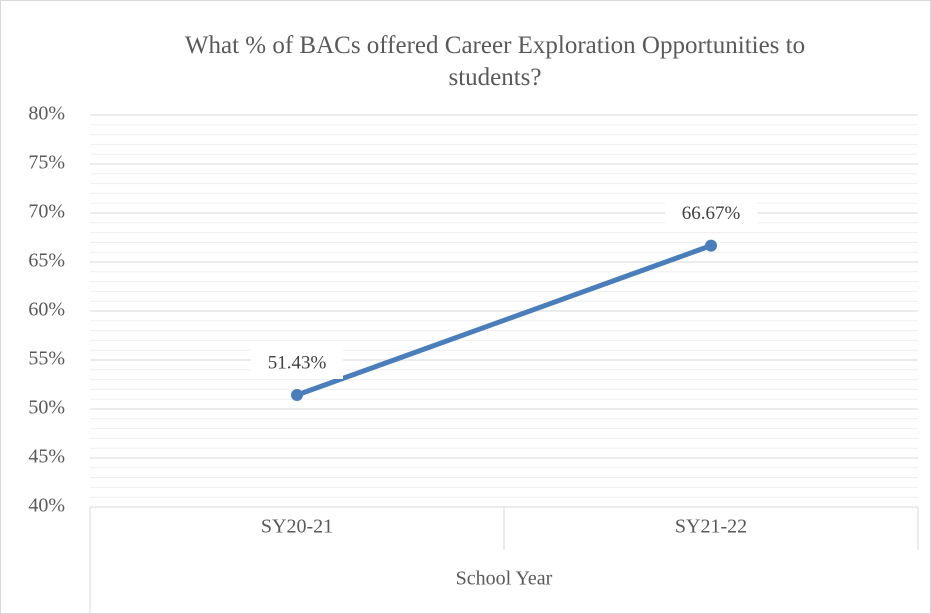  Describe the element at coordinates (46, 310) in the screenshot. I see `y-tick-label: 60%` at that location.